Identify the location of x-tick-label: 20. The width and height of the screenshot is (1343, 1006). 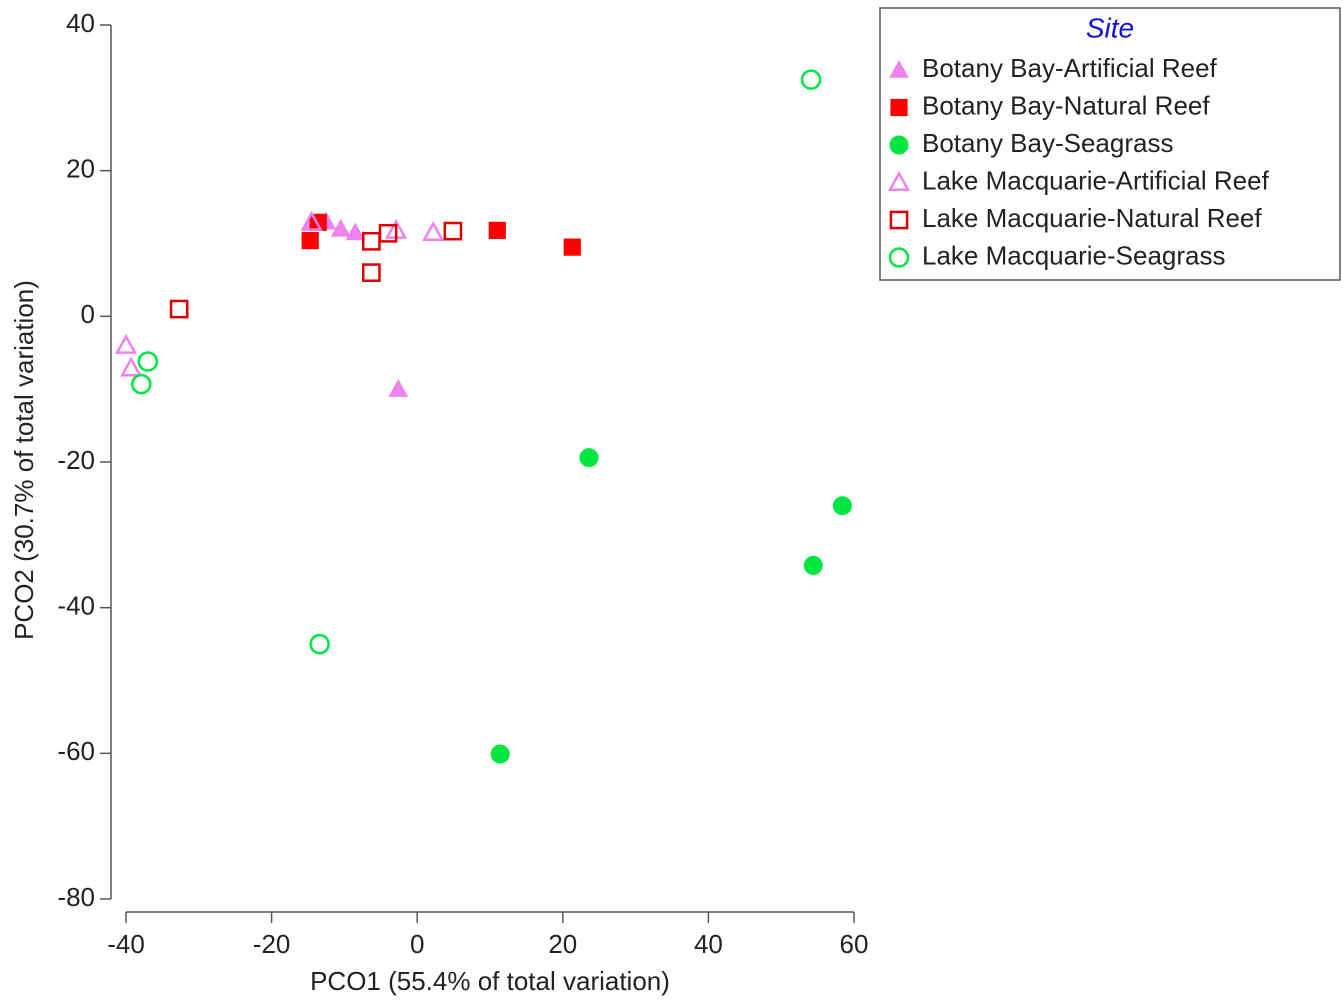
(562, 944).